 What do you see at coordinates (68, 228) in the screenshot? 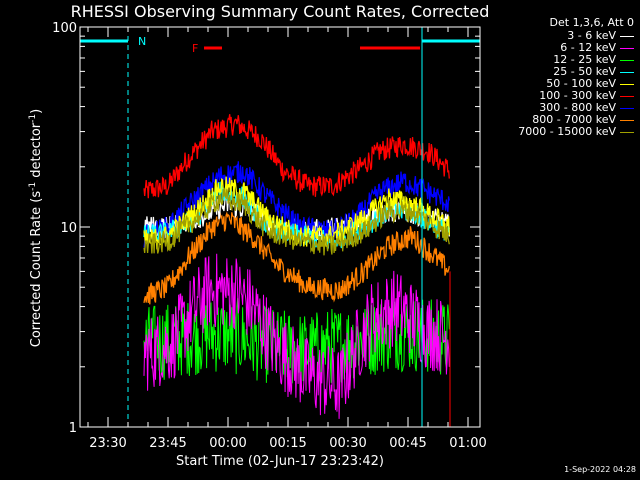
I see `y-tick-label-10: 10` at bounding box center [68, 228].